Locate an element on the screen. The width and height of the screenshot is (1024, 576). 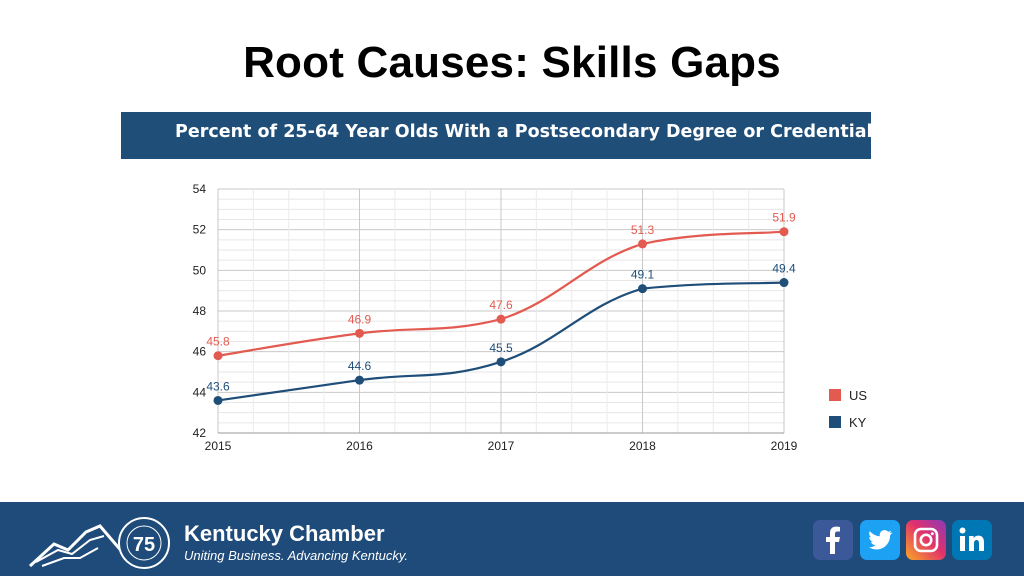
data-label-us: 51.3 is located at coordinates (643, 230).